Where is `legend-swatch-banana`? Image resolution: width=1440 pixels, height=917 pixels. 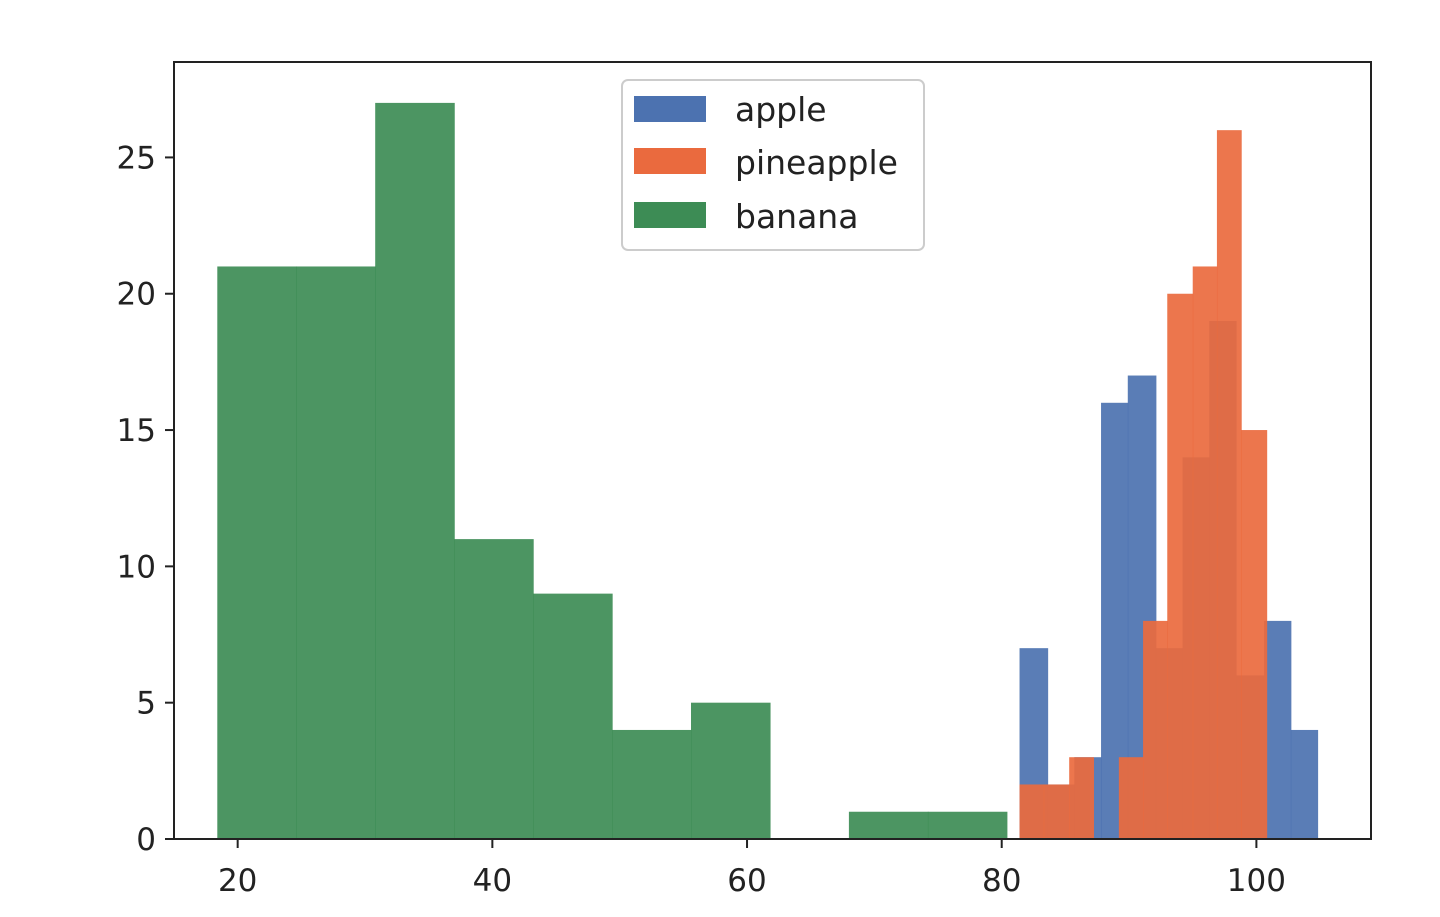 legend-swatch-banana is located at coordinates (670, 215).